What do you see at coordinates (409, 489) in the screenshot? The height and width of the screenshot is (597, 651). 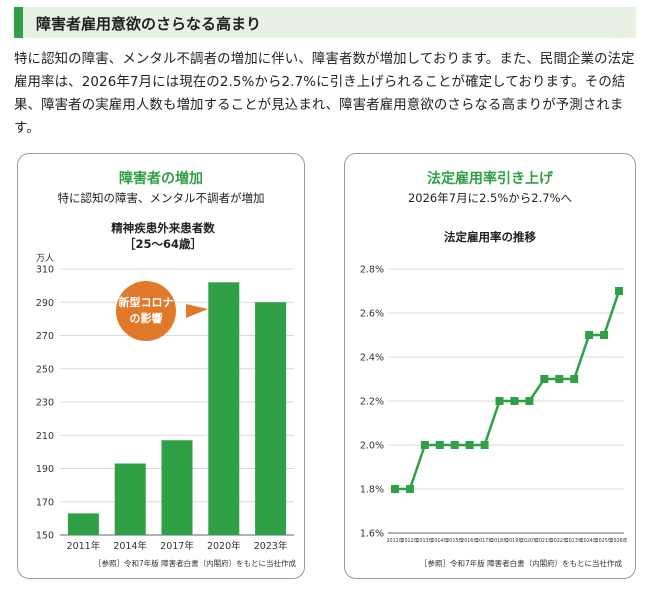 I see `rate-point-2012年` at bounding box center [409, 489].